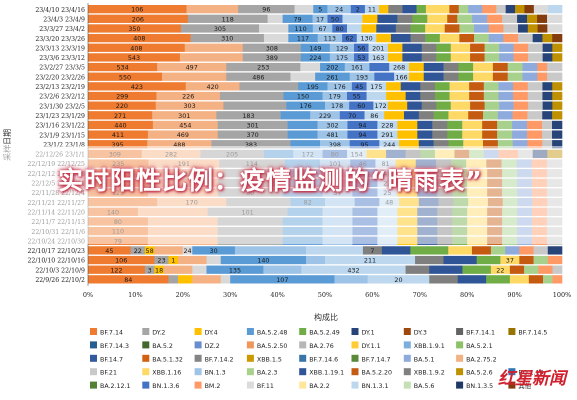  What do you see at coordinates (510, 261) in the screenshot?
I see `bar-value-label: 37` at bounding box center [510, 261].